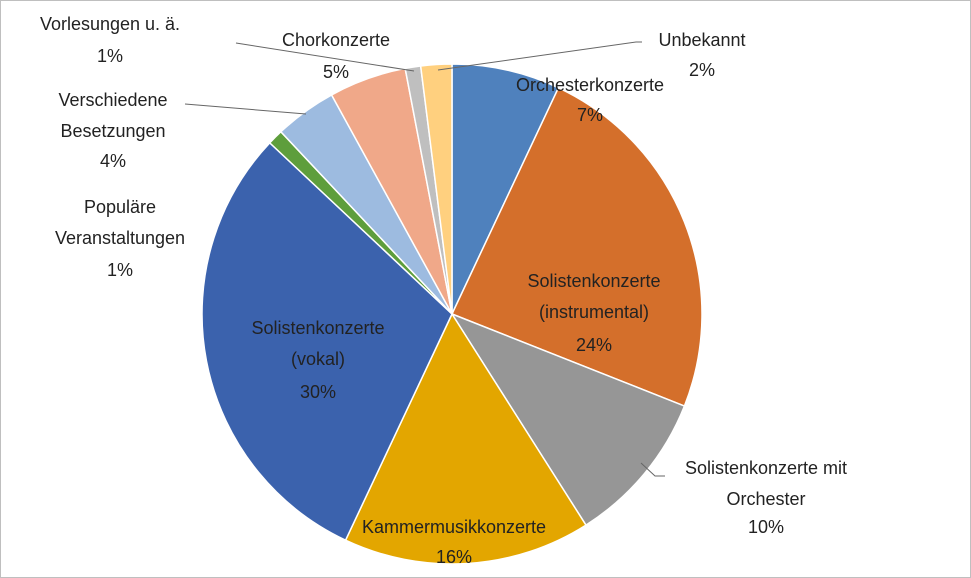 This screenshot has height=578, width=971. I want to click on slice-label: Solistenkonzerte mit Orchester, so click(766, 483).